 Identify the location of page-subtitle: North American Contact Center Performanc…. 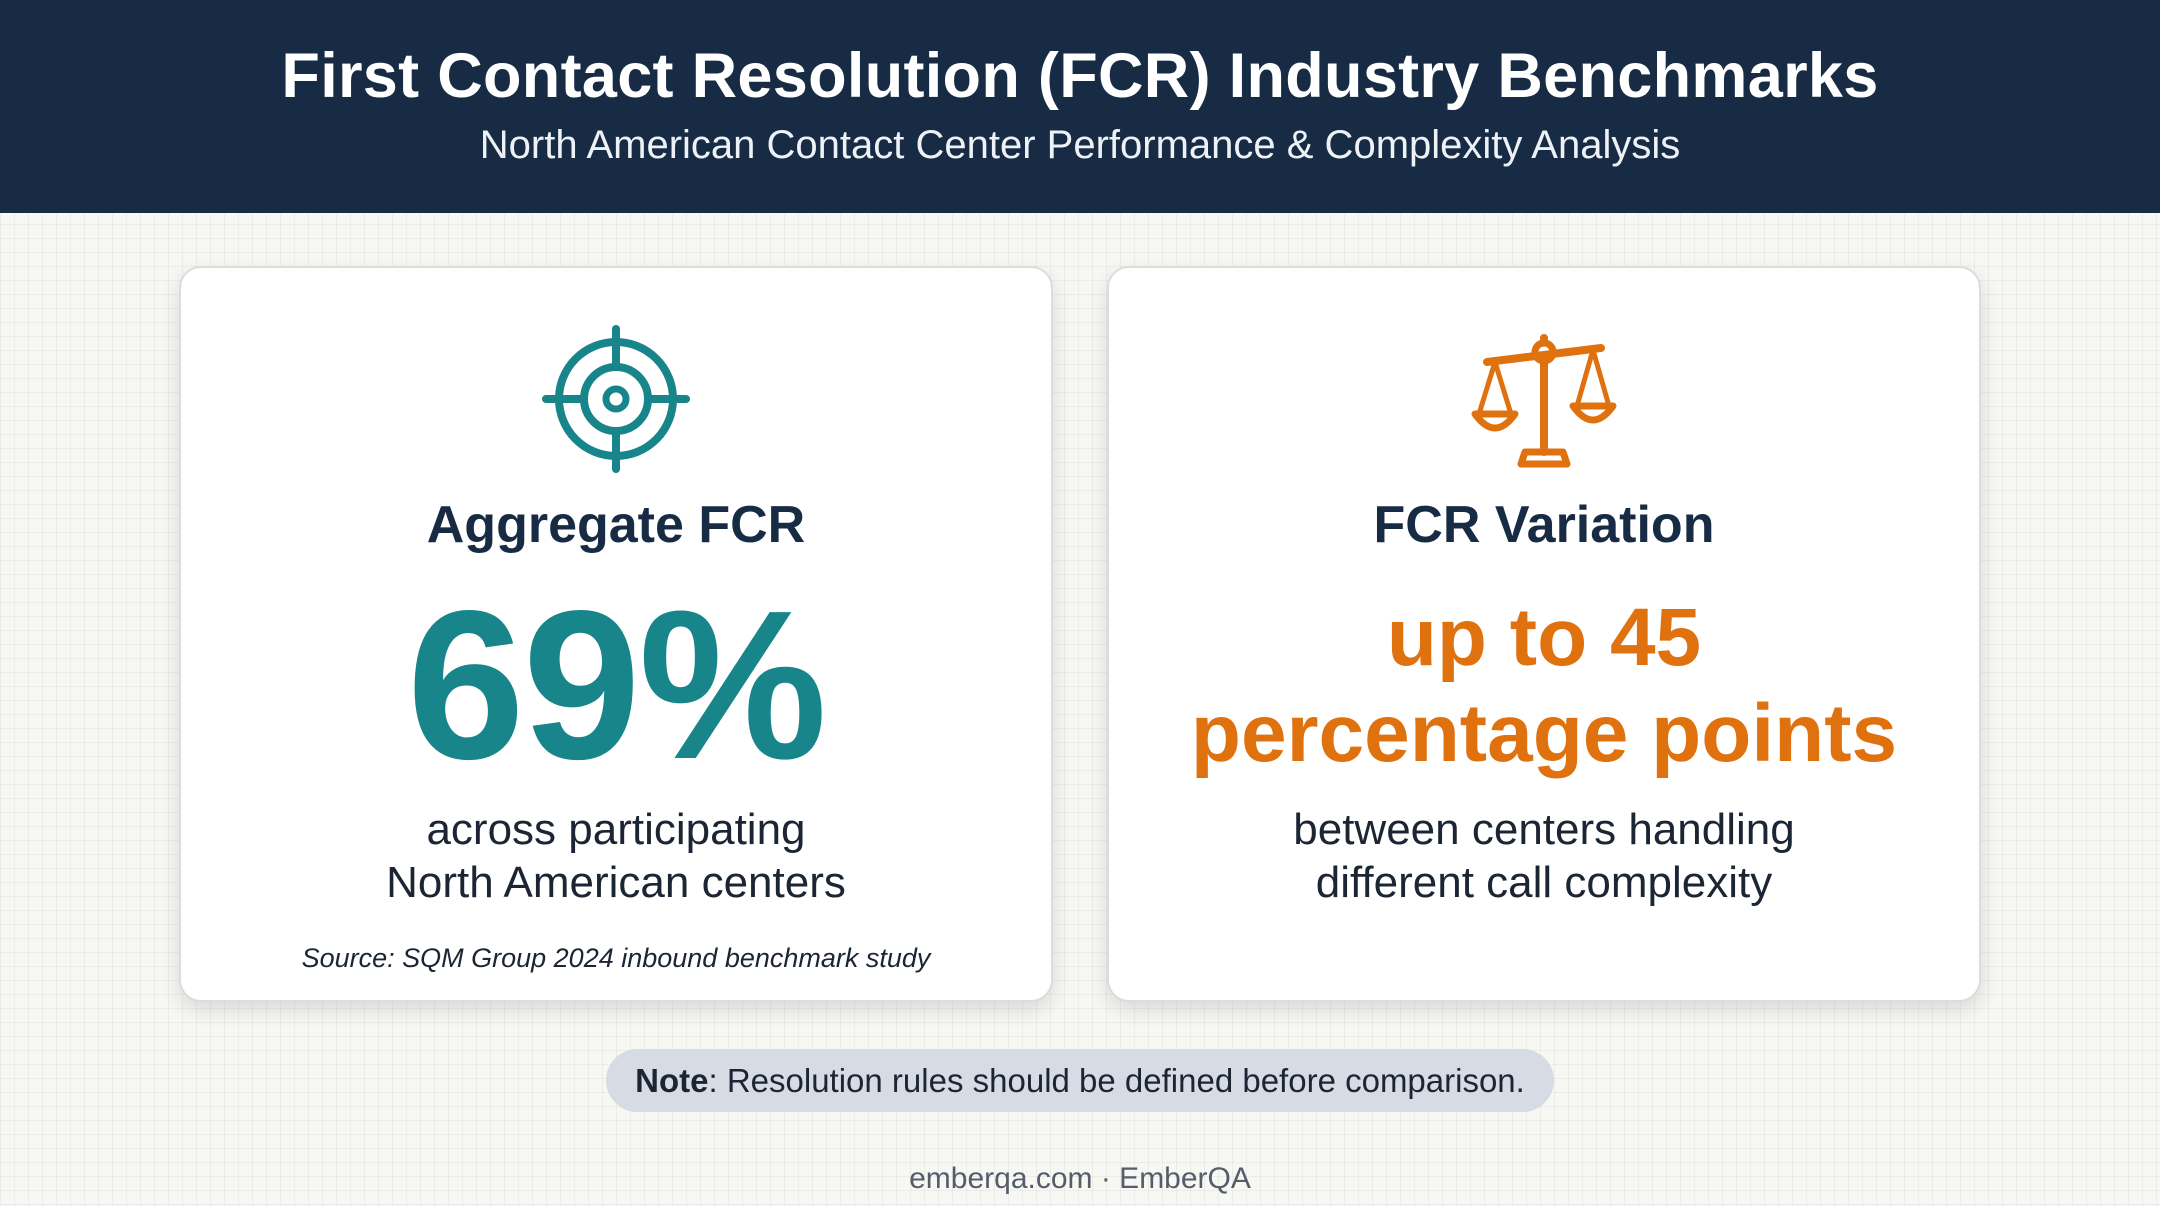
(1080, 145).